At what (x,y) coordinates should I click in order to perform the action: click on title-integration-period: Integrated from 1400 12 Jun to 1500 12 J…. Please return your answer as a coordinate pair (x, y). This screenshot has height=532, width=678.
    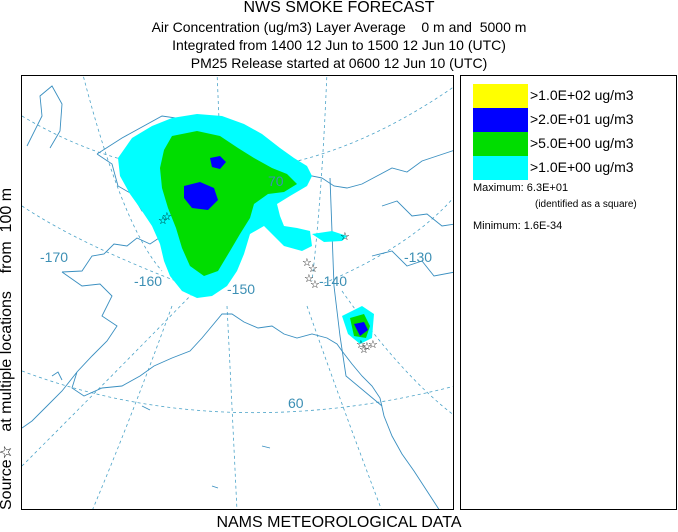
    Looking at the image, I should click on (339, 45).